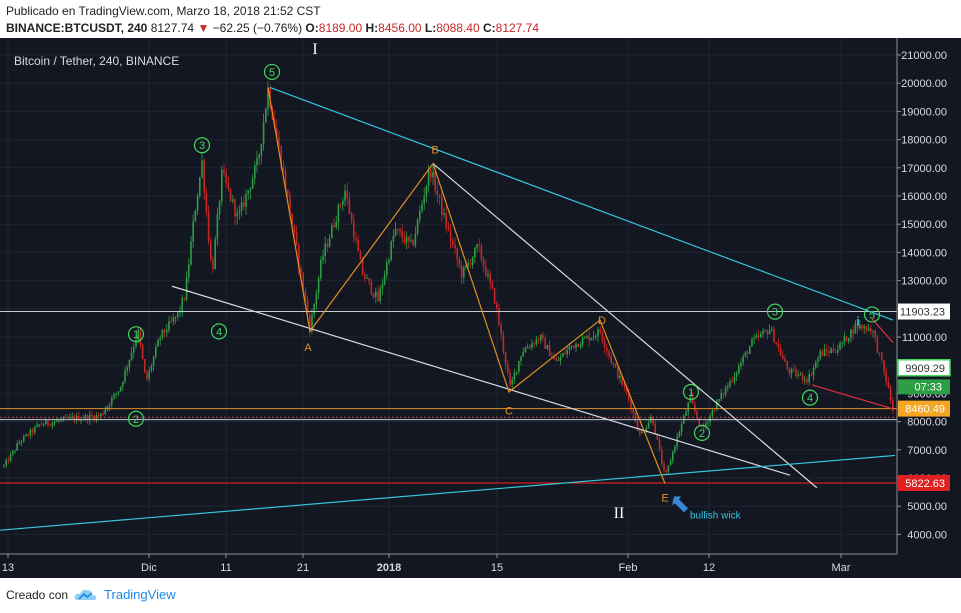  Describe the element at coordinates (140, 594) in the screenshot. I see `tradingview-brand: TradingView` at that location.